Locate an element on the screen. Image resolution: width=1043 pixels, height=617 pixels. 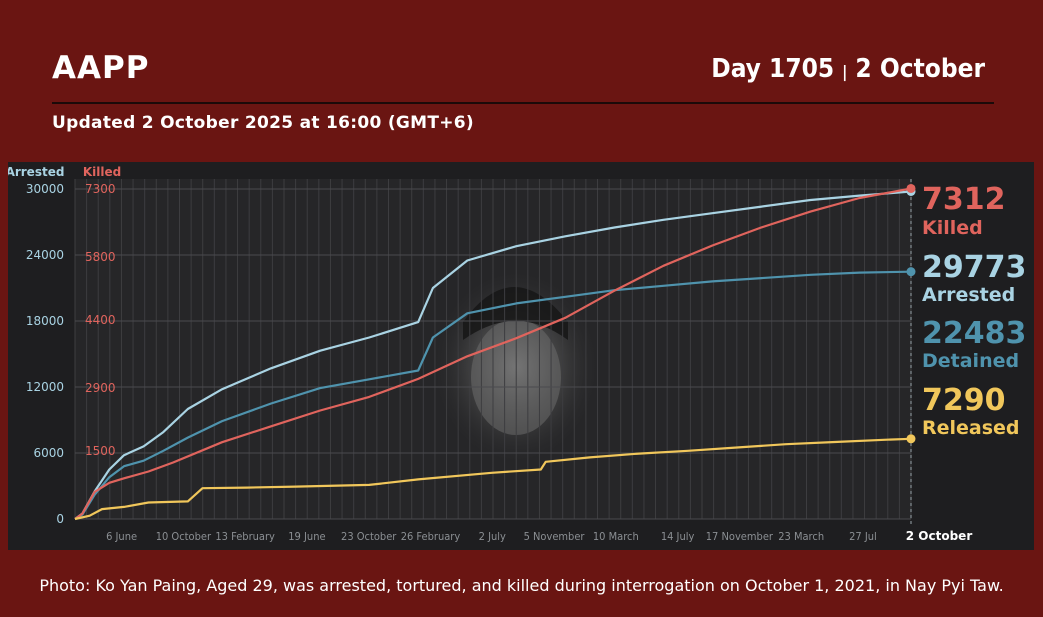
end-label-released: Released is located at coordinates (971, 428).